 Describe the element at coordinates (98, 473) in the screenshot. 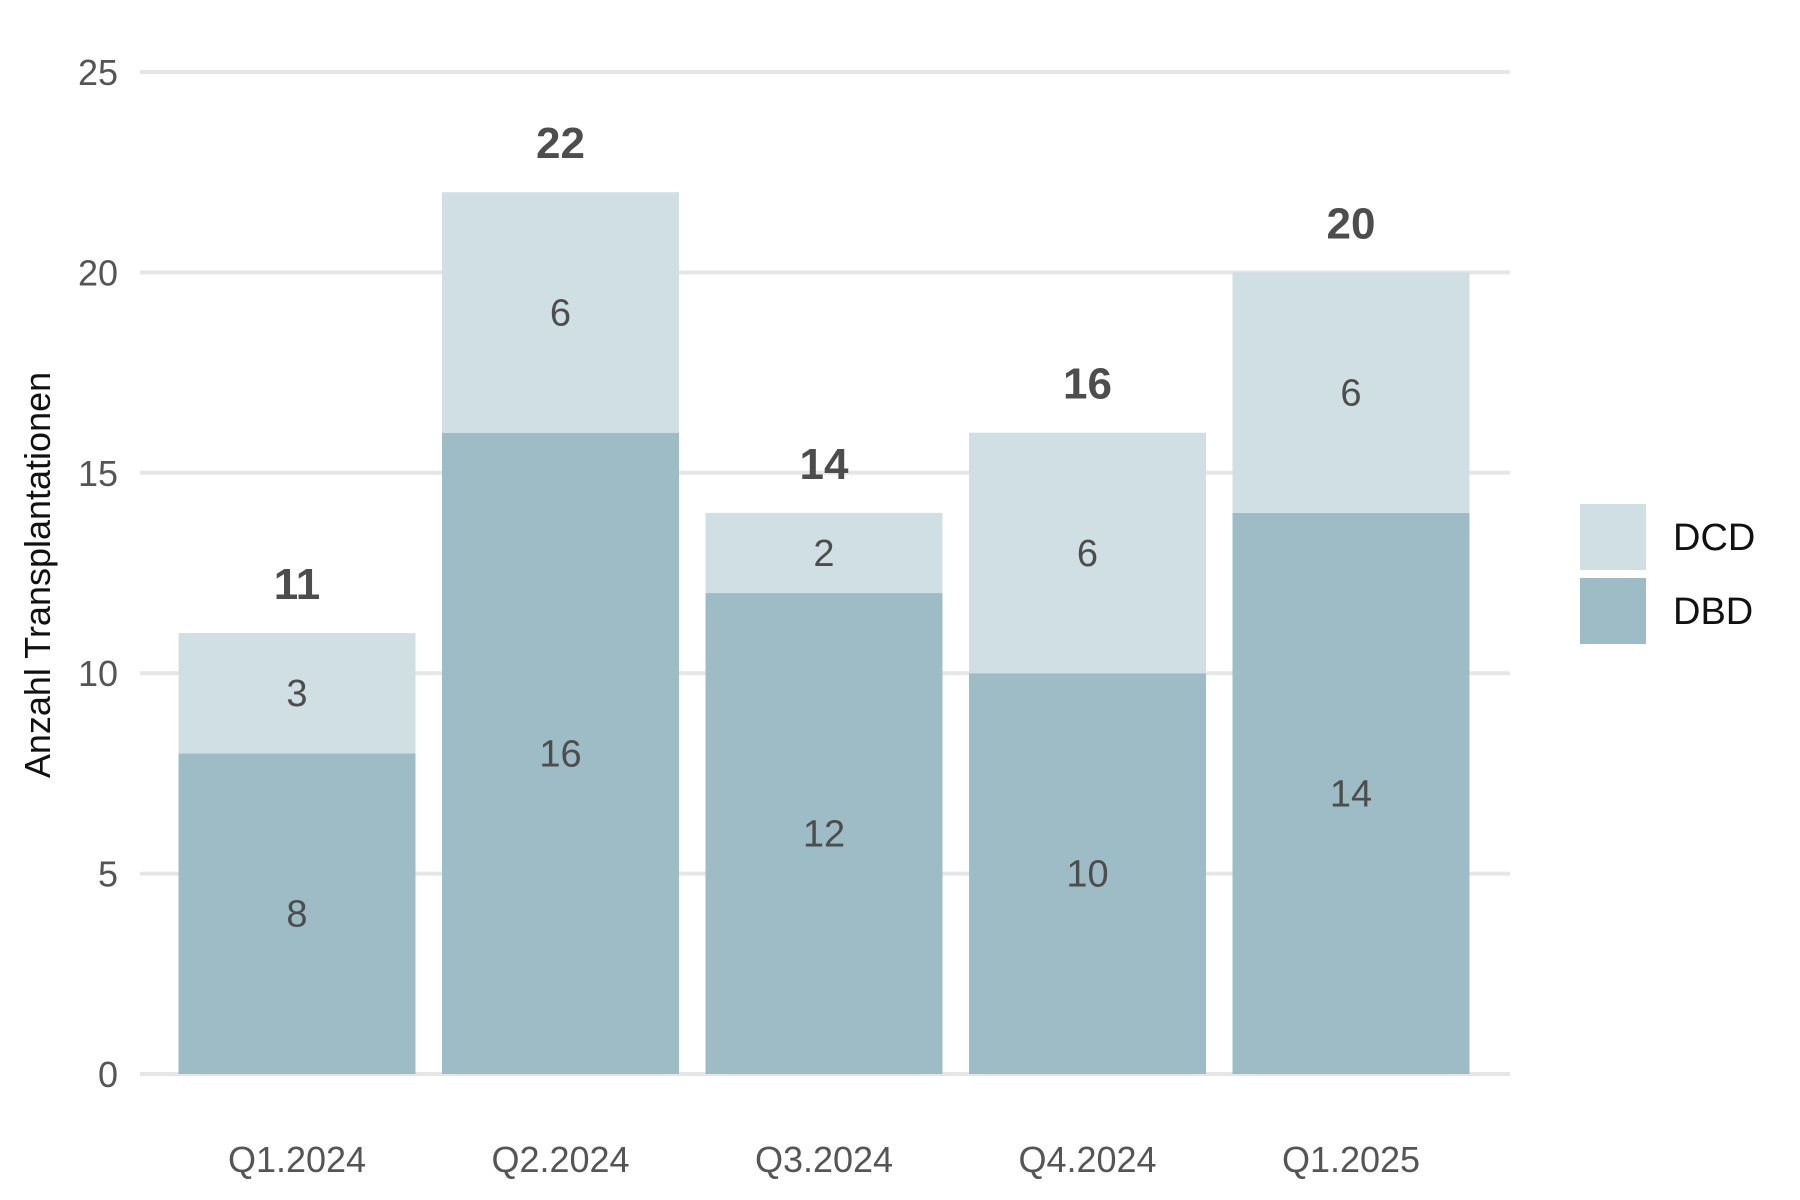

I see `y-tick-label: 15` at that location.